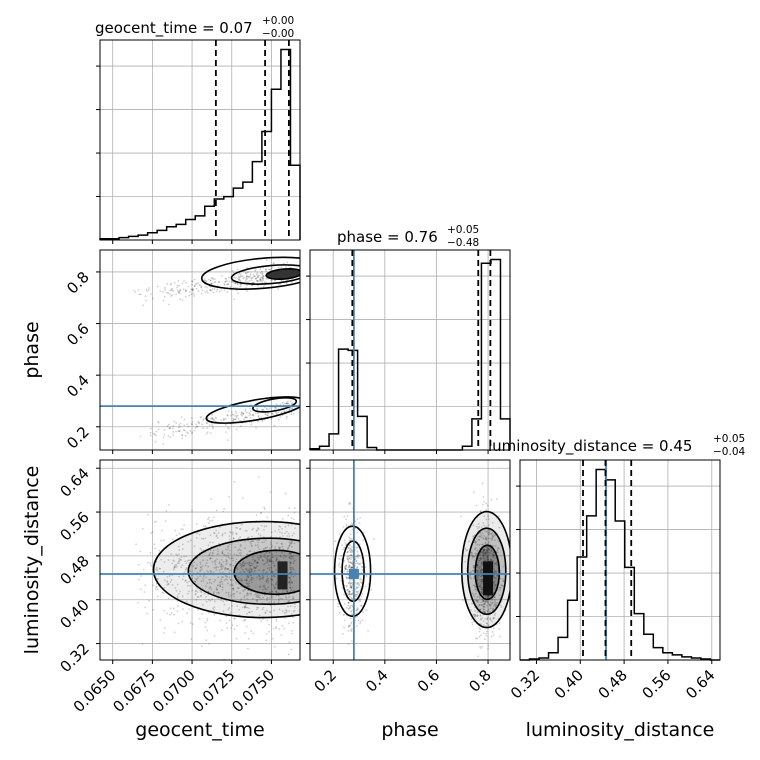 This screenshot has height=760, width=760. Describe the element at coordinates (74, 570) in the screenshot. I see `y-tick-label-luminosity-distance: 0.48` at that location.